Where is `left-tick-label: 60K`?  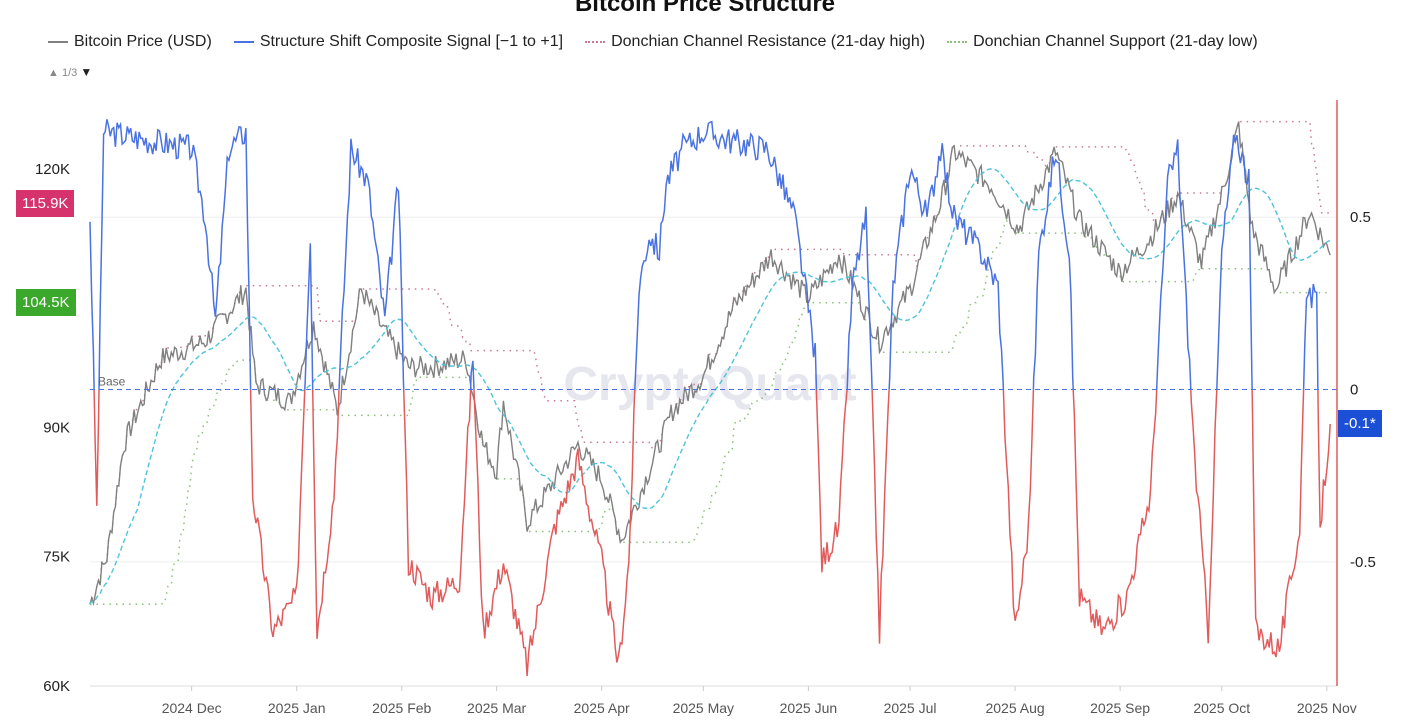
left-tick-label: 60K is located at coordinates (56, 686).